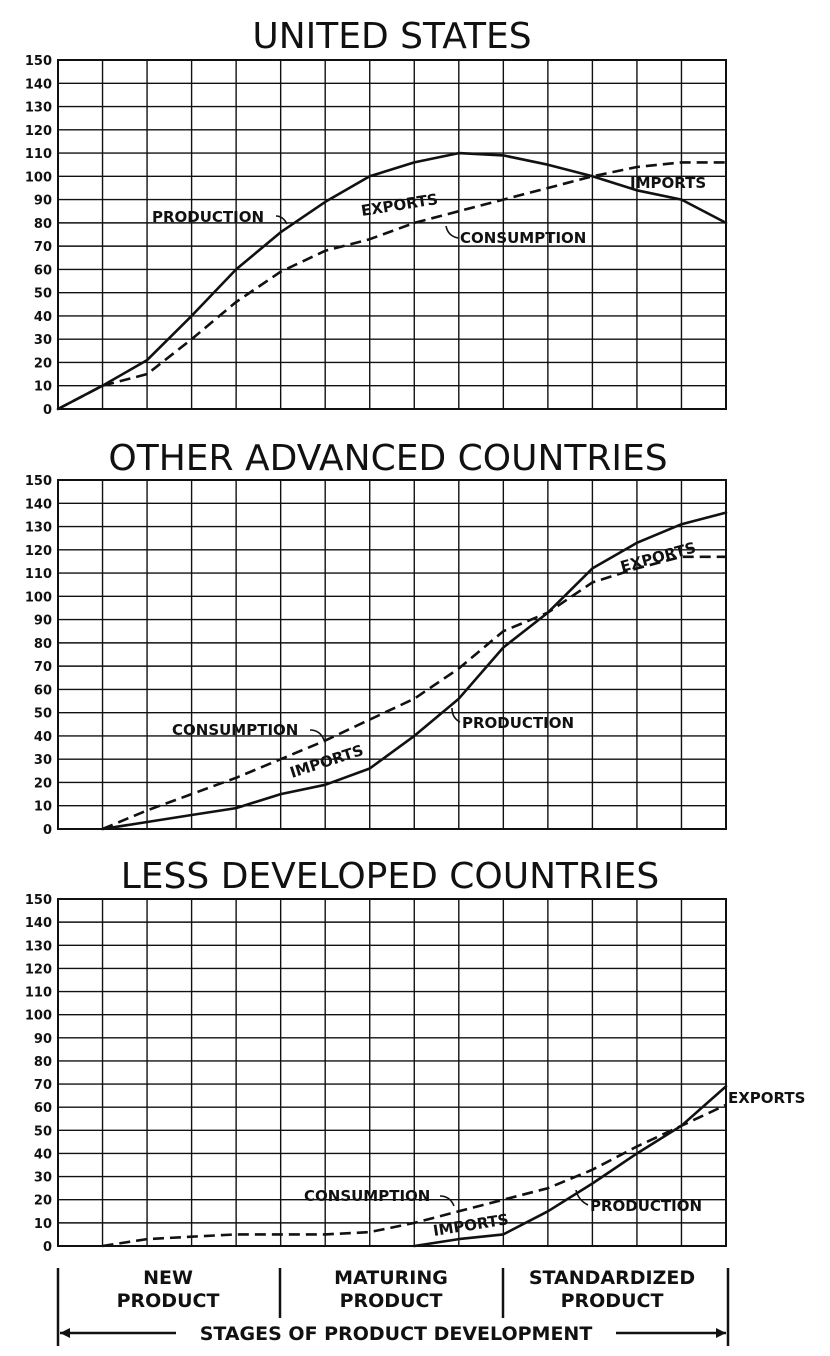 The height and width of the screenshot is (1356, 830). I want to click on series-line-production, so click(570, 1166).